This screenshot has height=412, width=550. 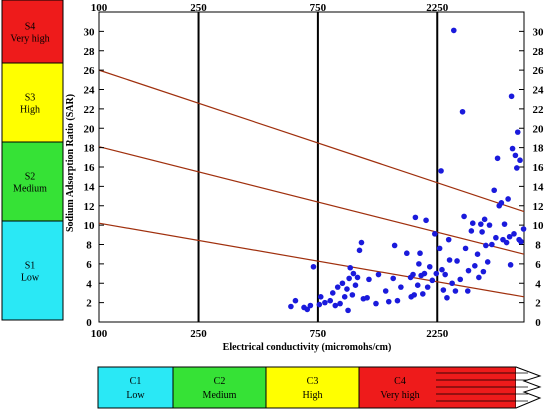 I want to click on salinity-band-label: Medium, so click(x=220, y=395).